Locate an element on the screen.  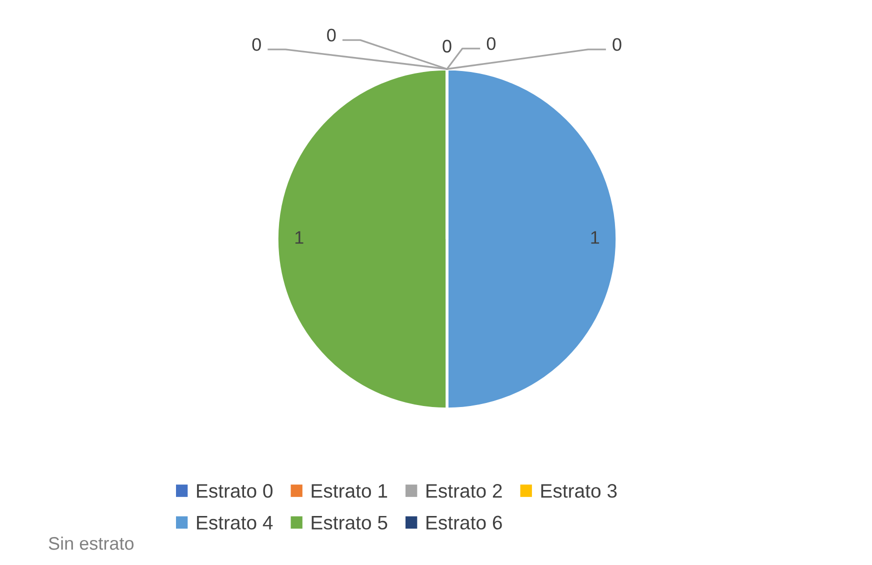
legend-label: Estrato 3 is located at coordinates (579, 491).